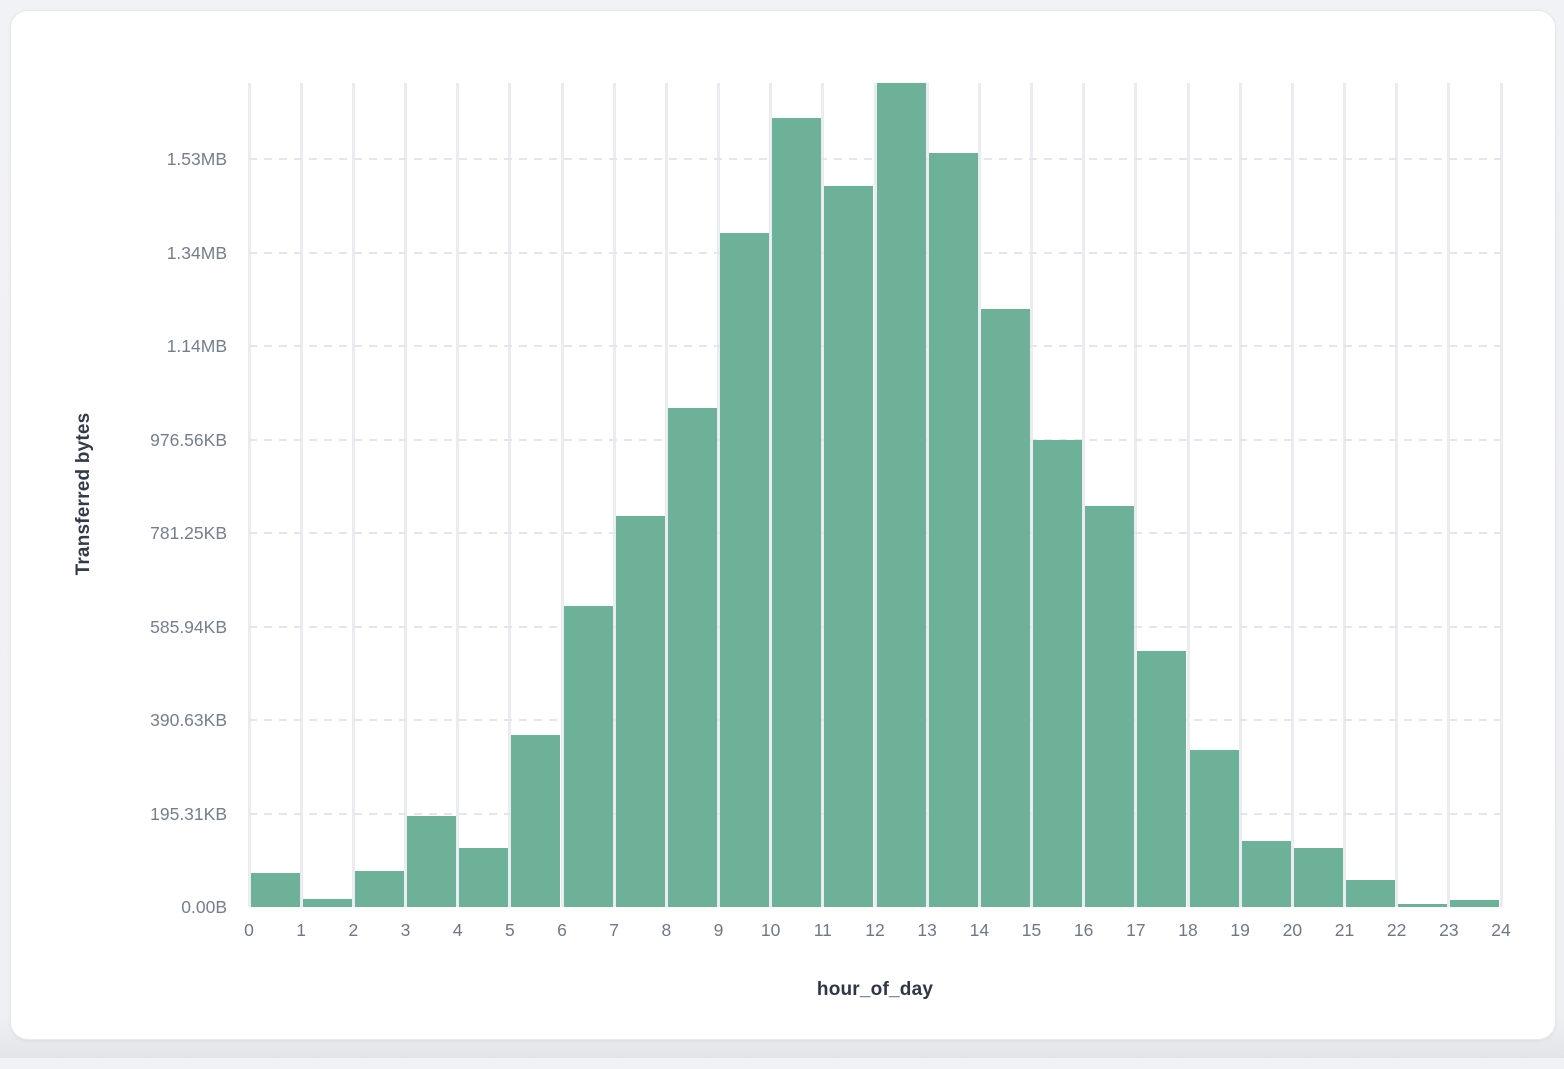 This screenshot has height=1069, width=1564. What do you see at coordinates (1083, 930) in the screenshot?
I see `x-tick-label: 16` at bounding box center [1083, 930].